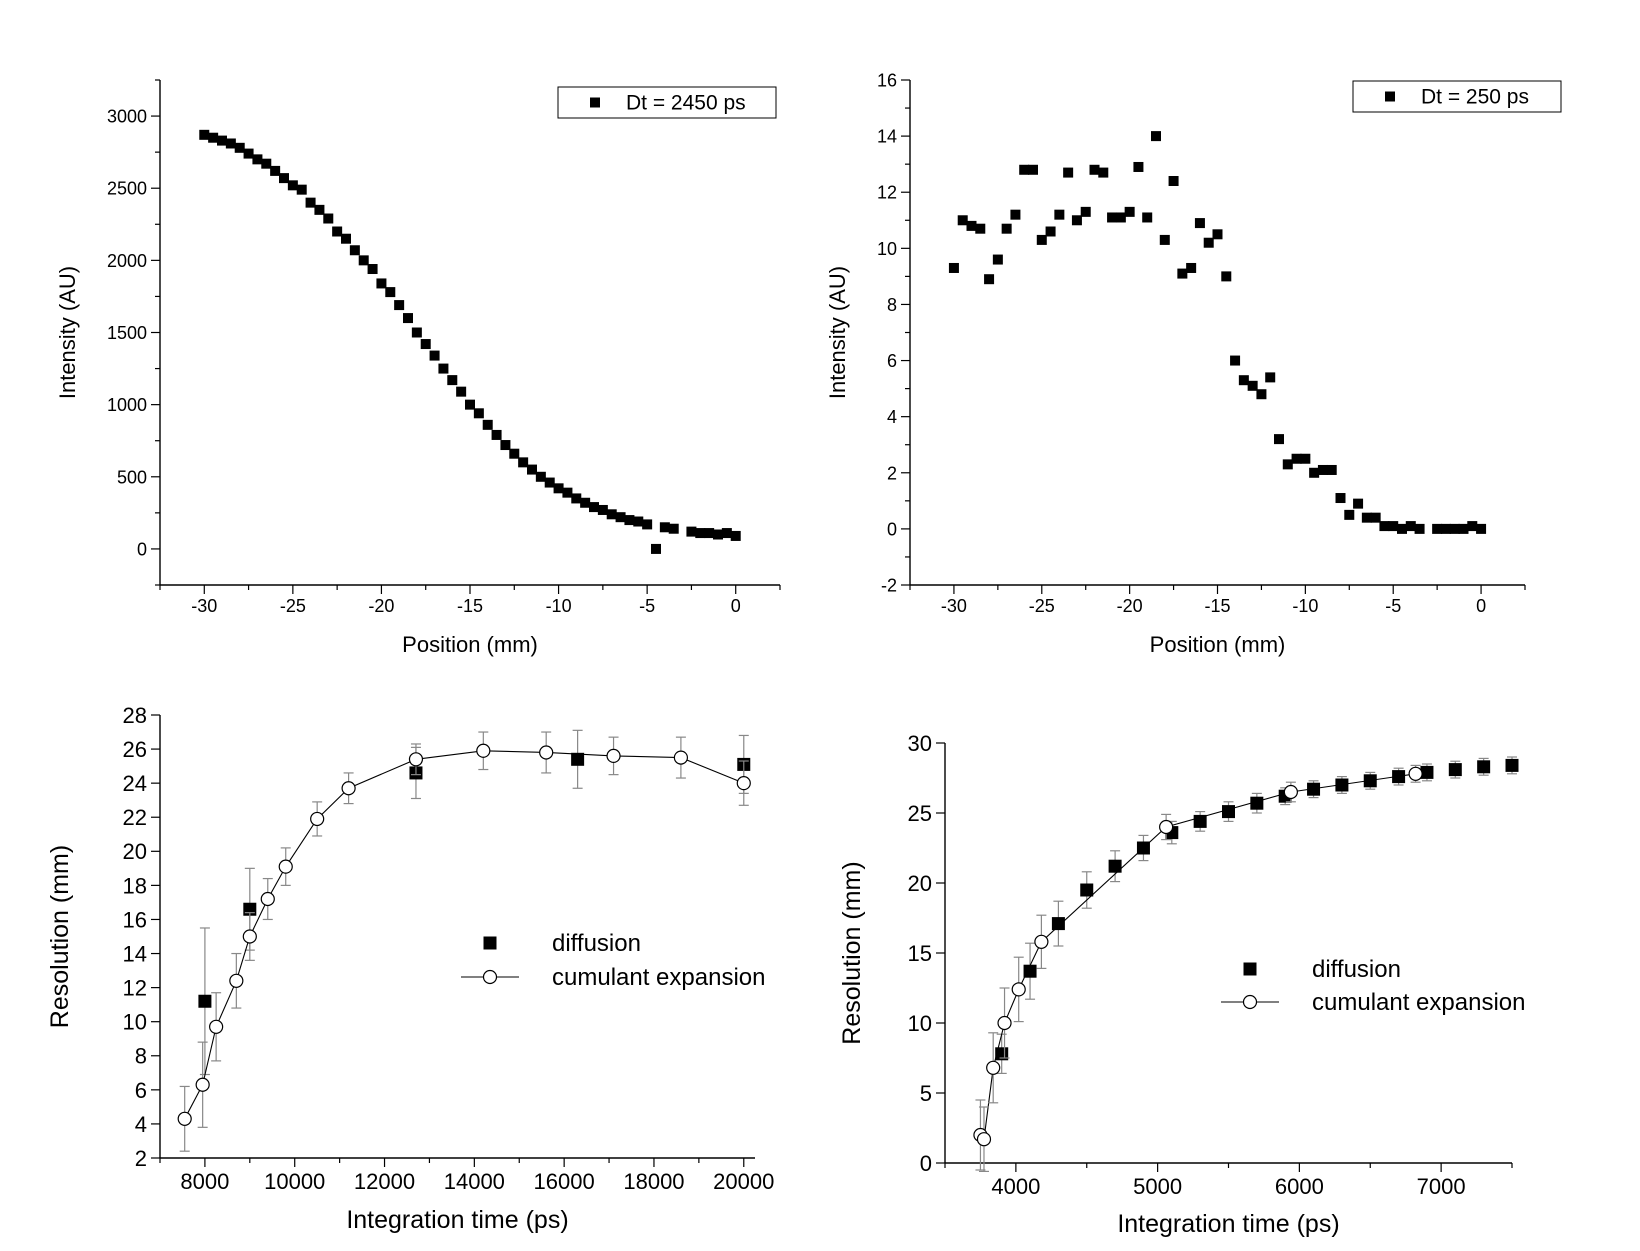 The image size is (1640, 1251). I want to click on y-tick-label: 3000, so click(127, 117).